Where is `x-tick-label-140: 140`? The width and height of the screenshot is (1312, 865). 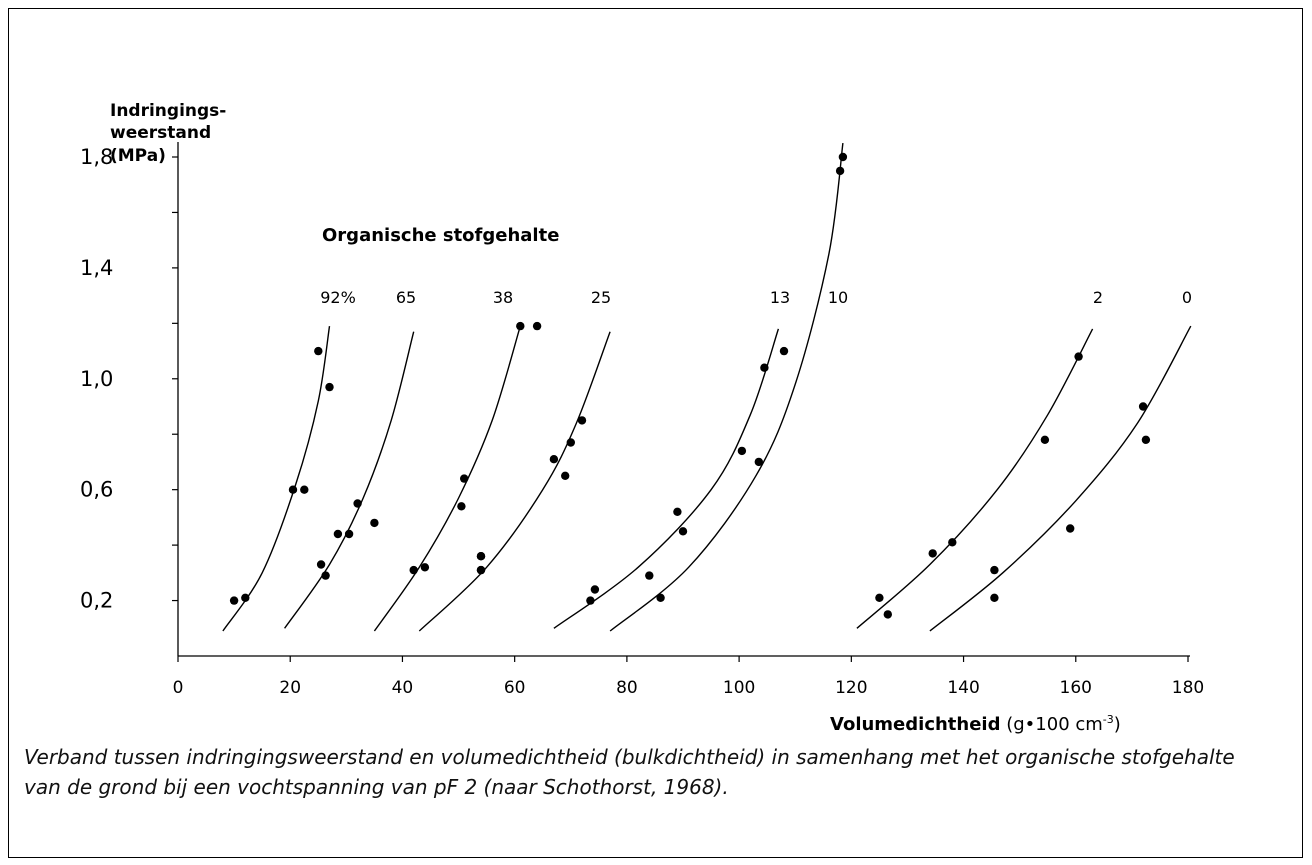 x-tick-label-140: 140 is located at coordinates (963, 688).